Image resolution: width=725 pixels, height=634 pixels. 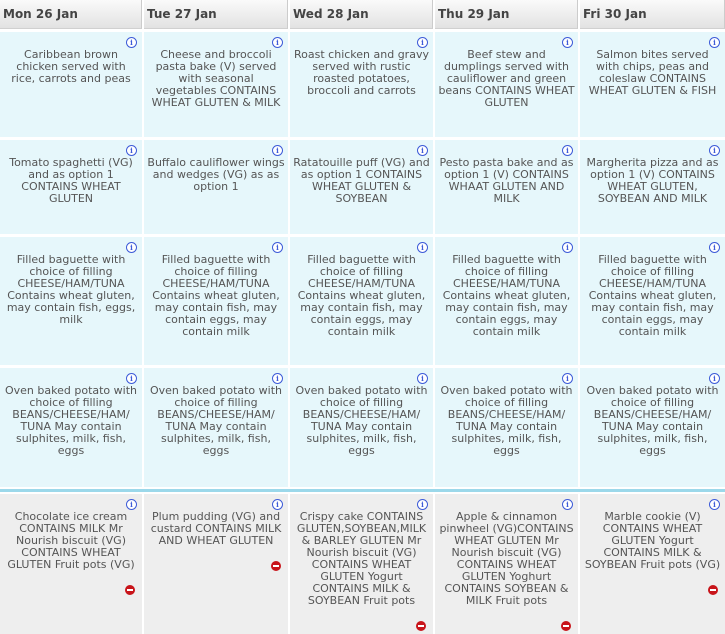 I want to click on day-header: Tue 27 Jan, so click(x=216, y=14).